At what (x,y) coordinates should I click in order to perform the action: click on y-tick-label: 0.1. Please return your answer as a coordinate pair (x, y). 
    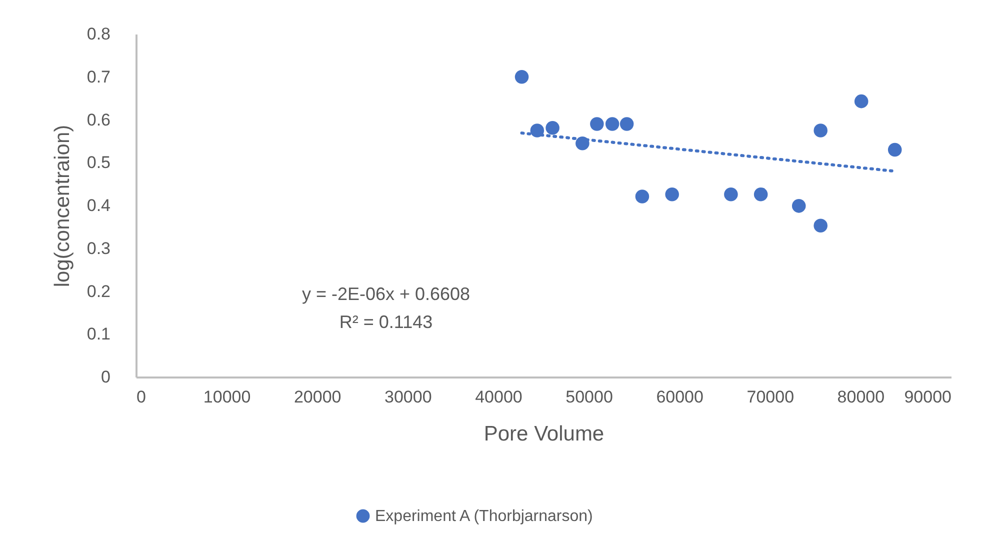
    Looking at the image, I should click on (98, 334).